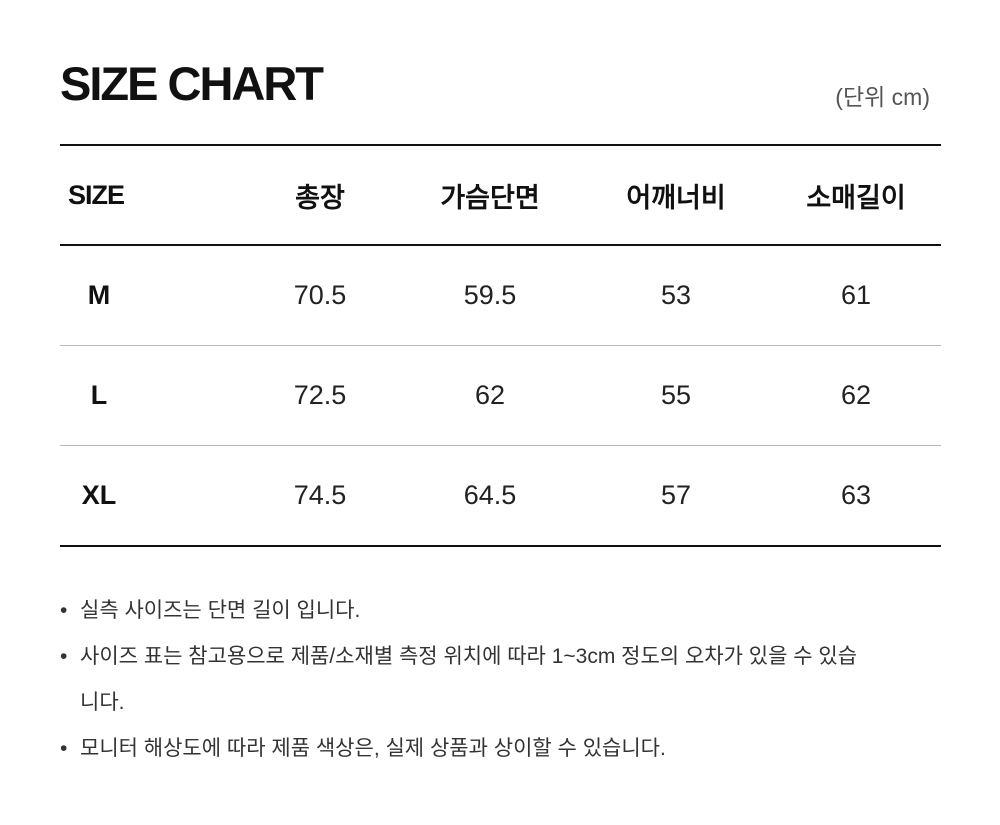 The height and width of the screenshot is (825, 1000). What do you see at coordinates (882, 97) in the screenshot?
I see `unit-label: (단위 cm)` at bounding box center [882, 97].